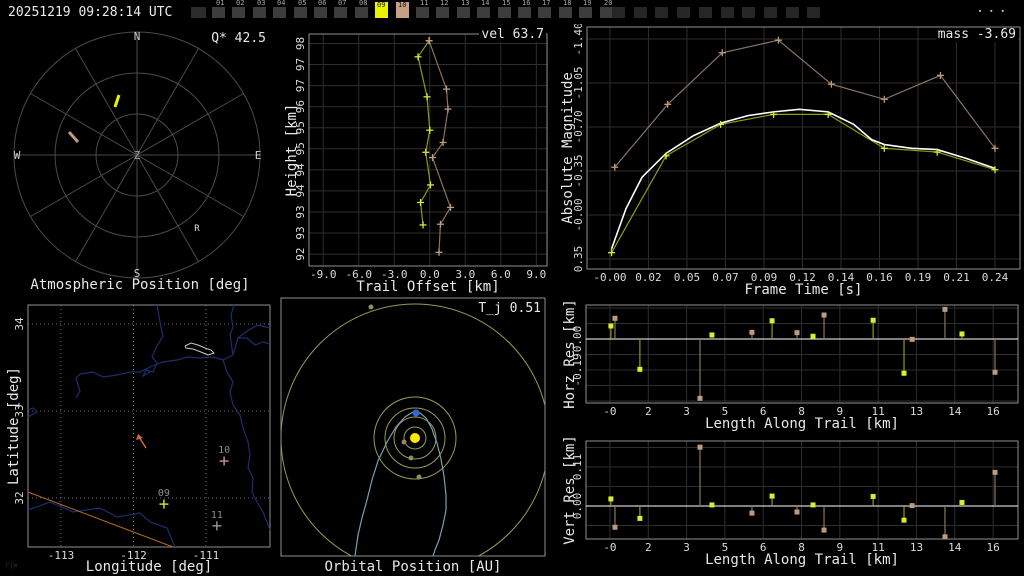 Image resolution: width=1024 pixels, height=576 pixels. What do you see at coordinates (394, 274) in the screenshot?
I see `x-tick-label: -3.0` at bounding box center [394, 274].